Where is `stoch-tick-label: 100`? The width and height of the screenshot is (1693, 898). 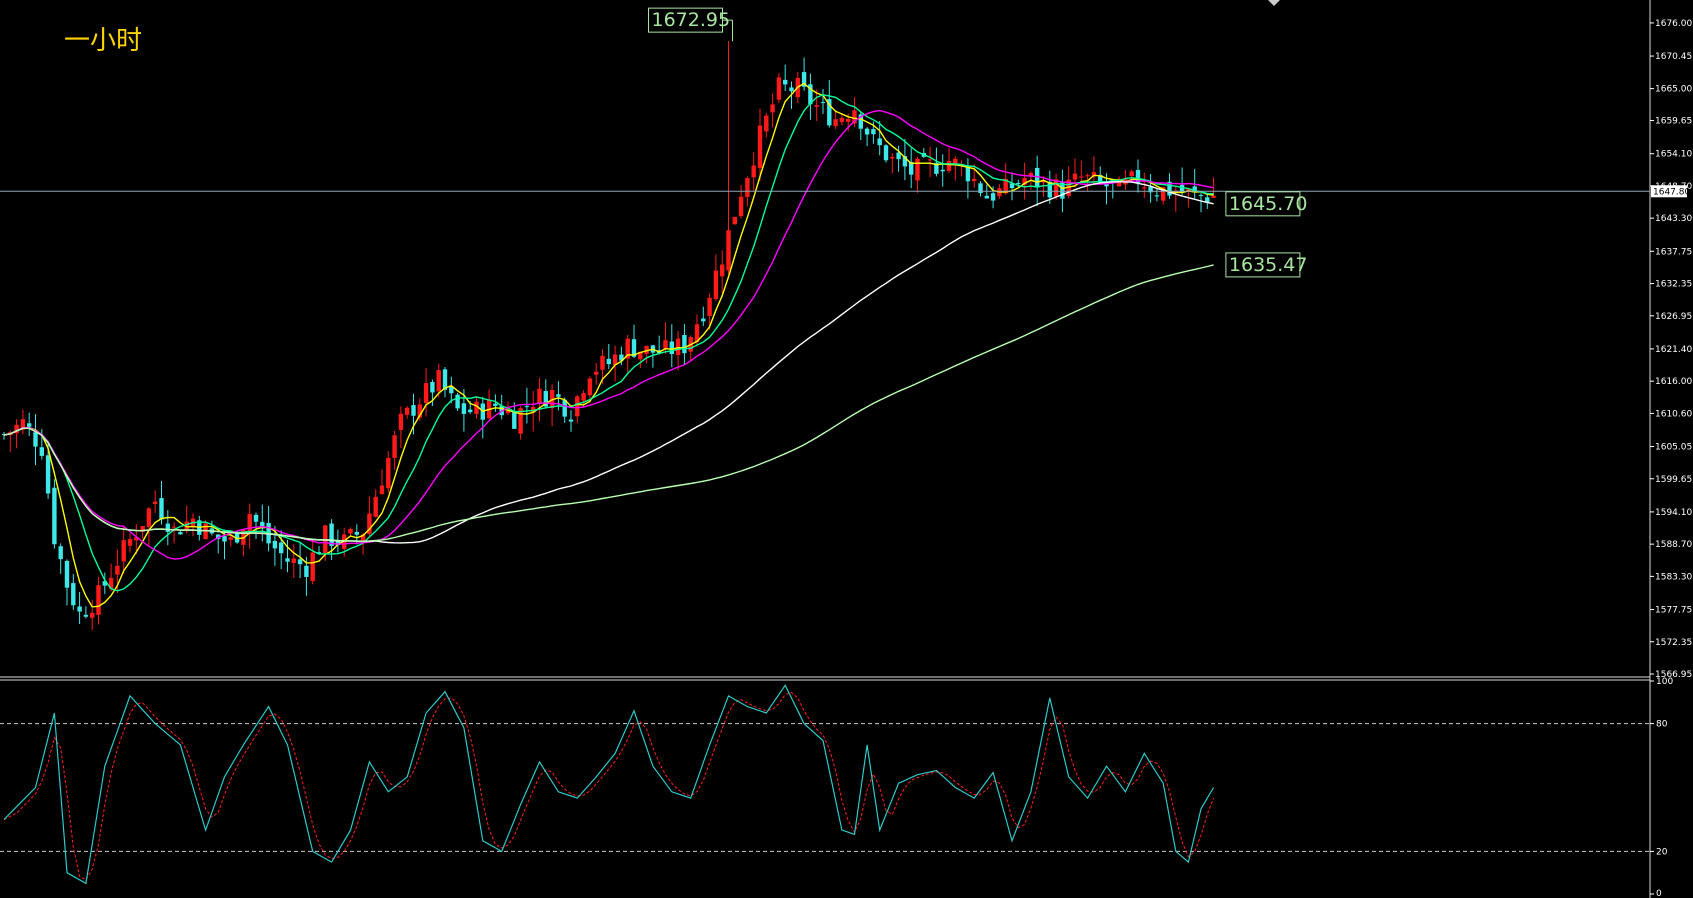
stoch-tick-label: 100 is located at coordinates (1664, 682).